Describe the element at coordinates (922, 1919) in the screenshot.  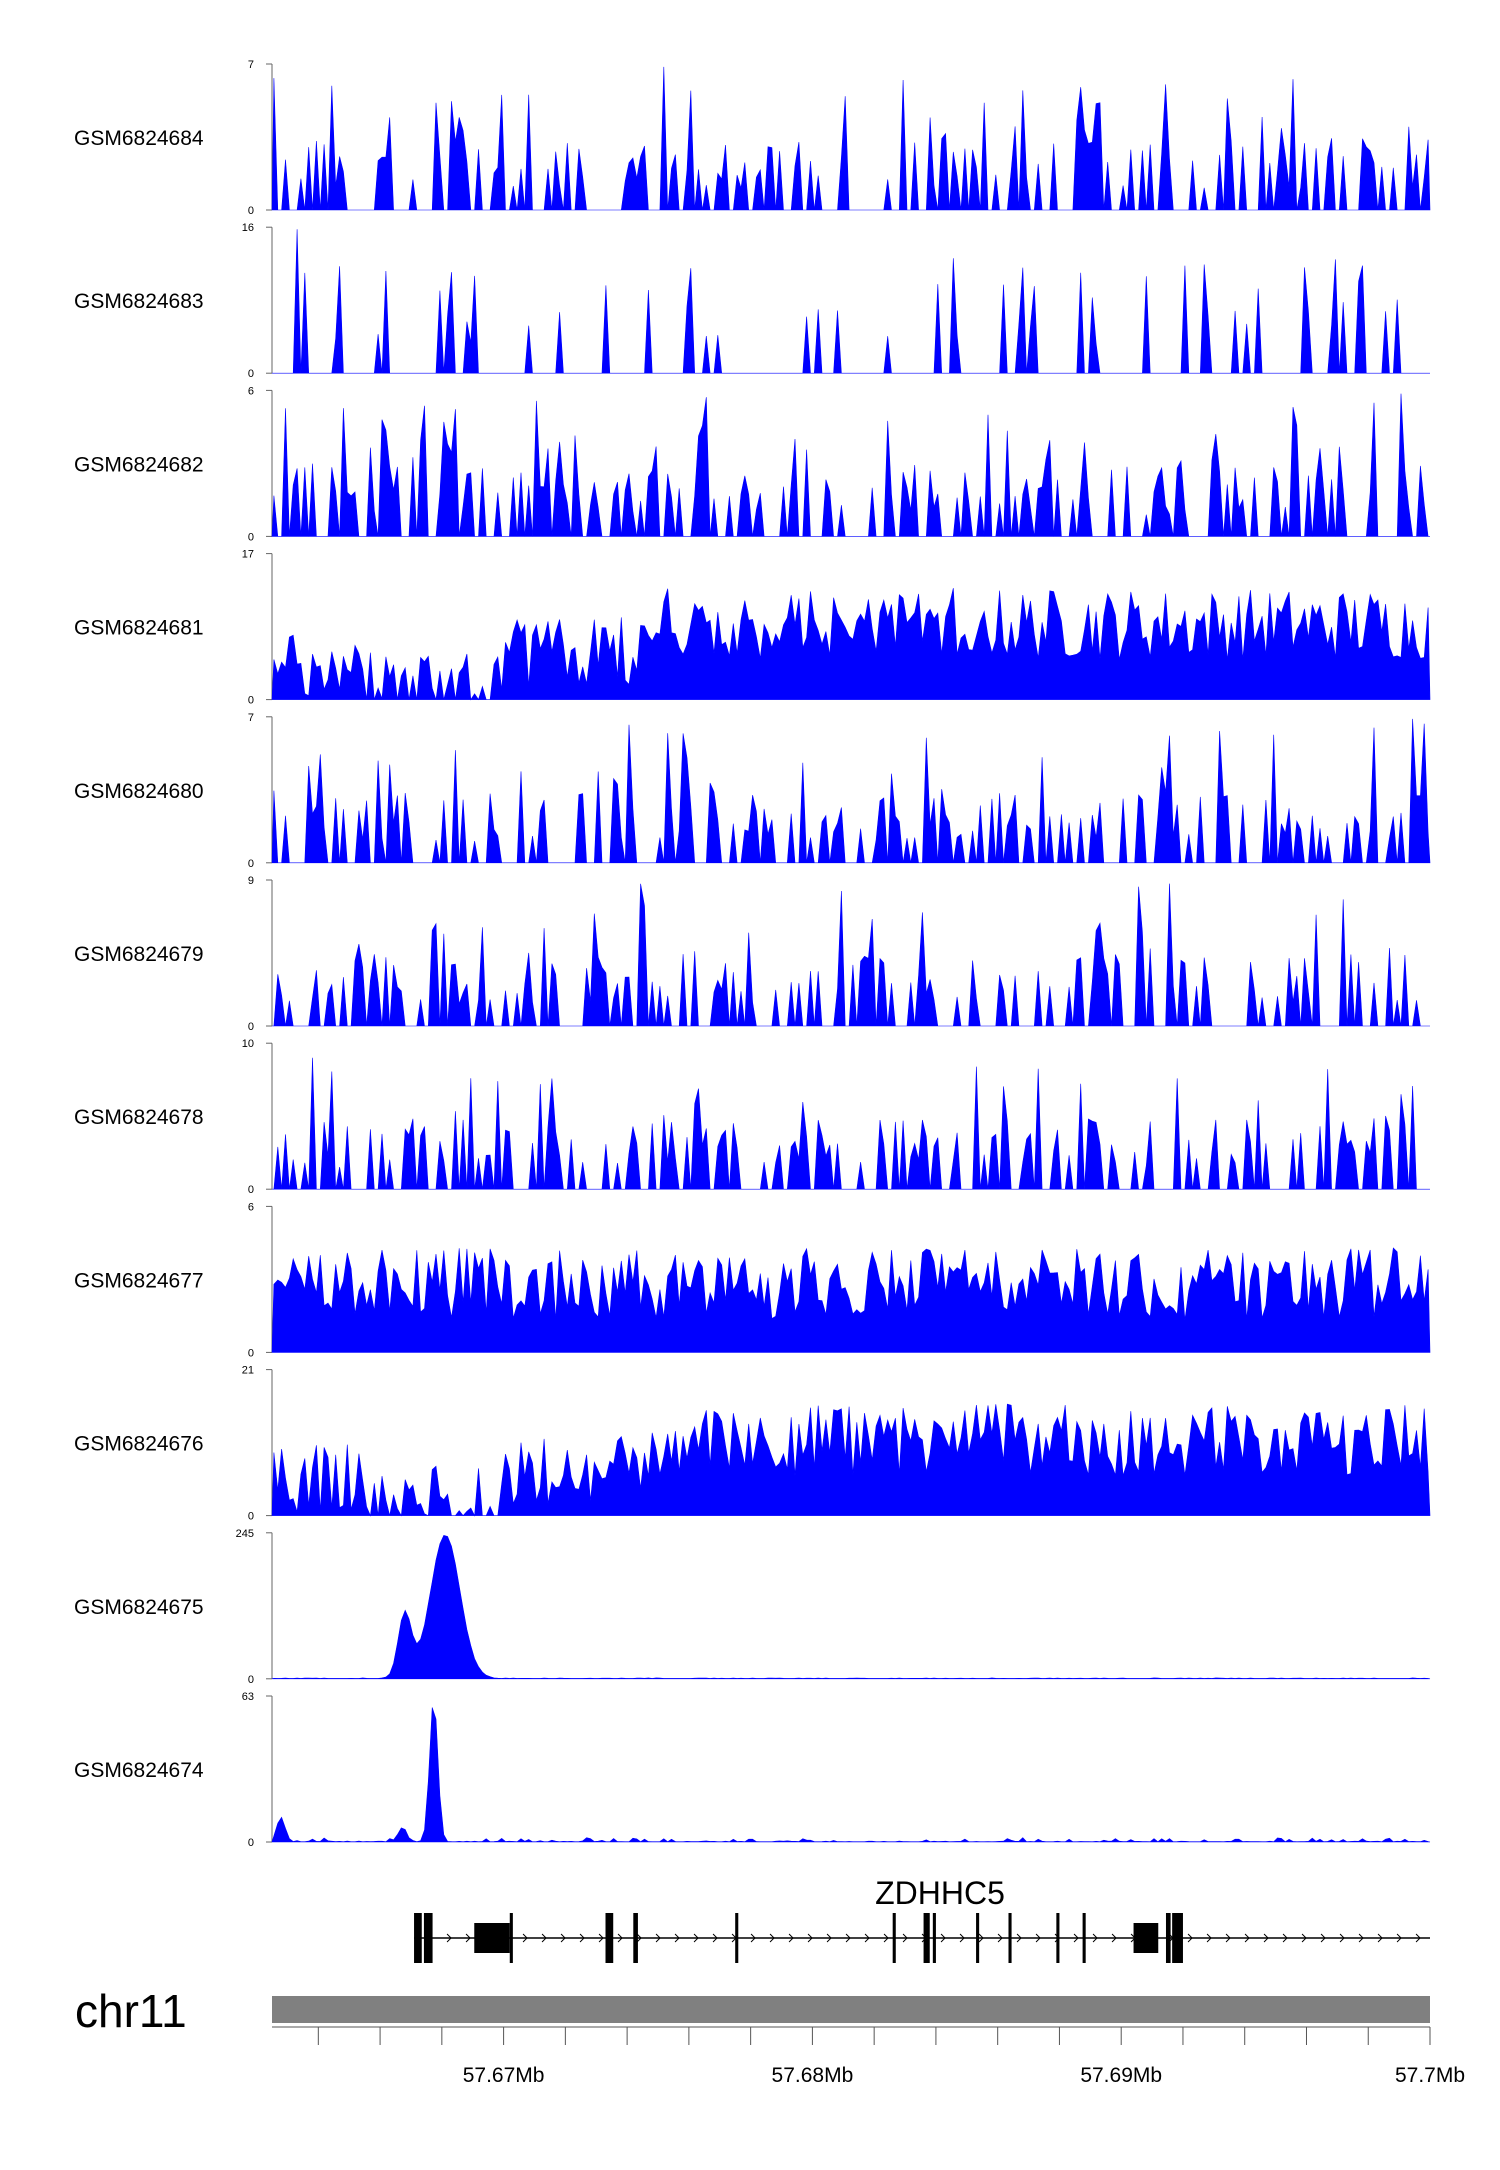
I see `gene-track: ZDHHC5` at that location.